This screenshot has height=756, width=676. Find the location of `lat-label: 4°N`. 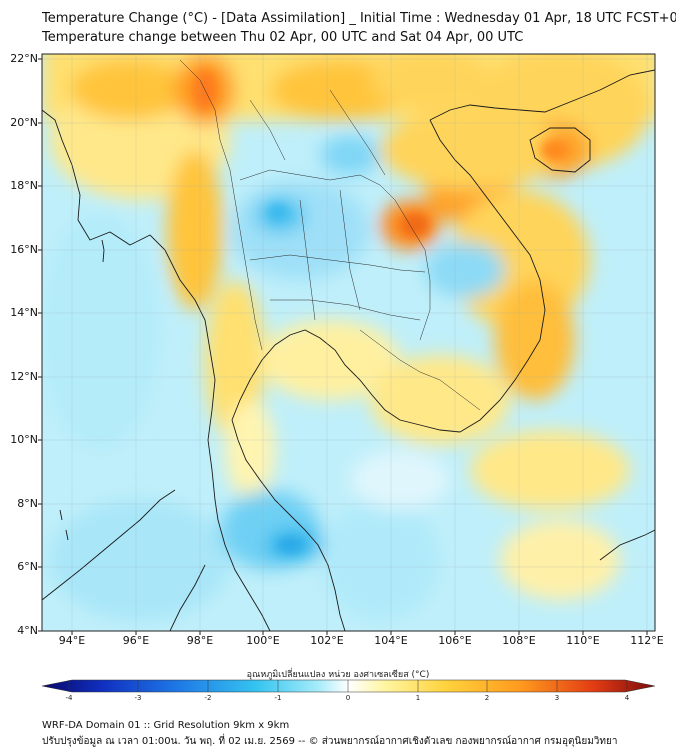

lat-label: 4°N is located at coordinates (27, 630).